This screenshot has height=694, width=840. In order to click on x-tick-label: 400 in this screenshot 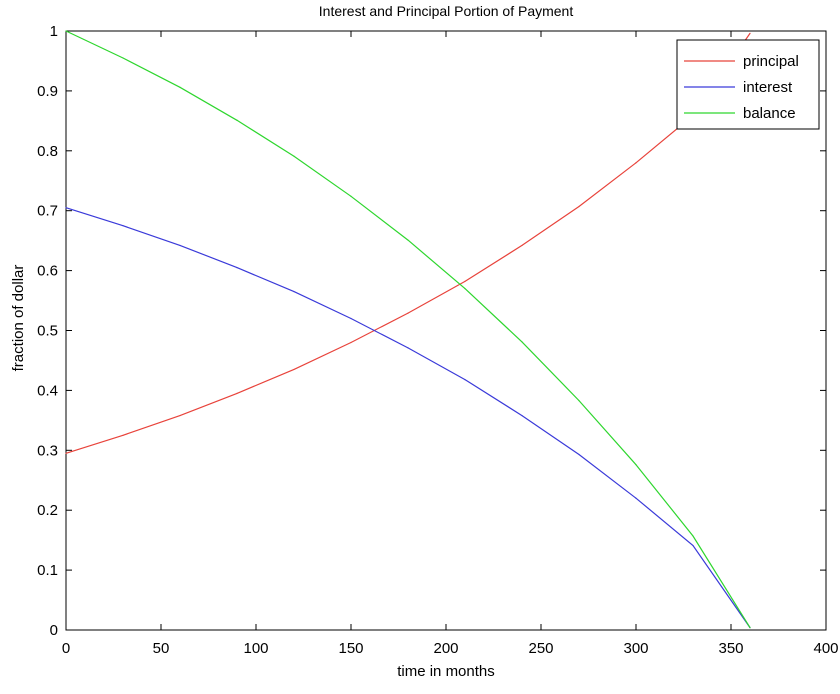, I will do `click(825, 648)`.